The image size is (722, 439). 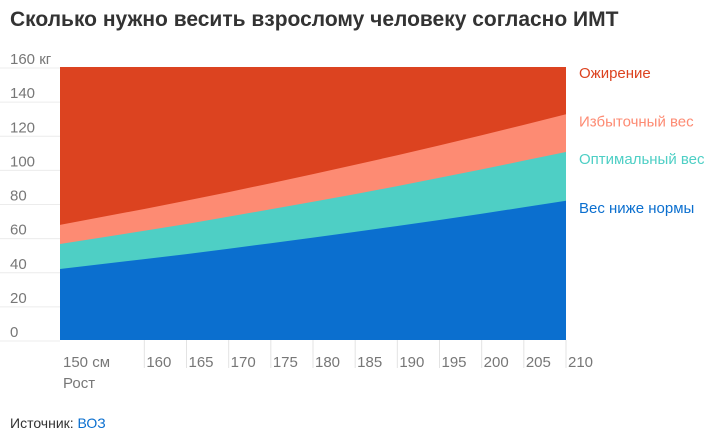 I want to click on y-tick-label: 60, so click(x=18, y=230).